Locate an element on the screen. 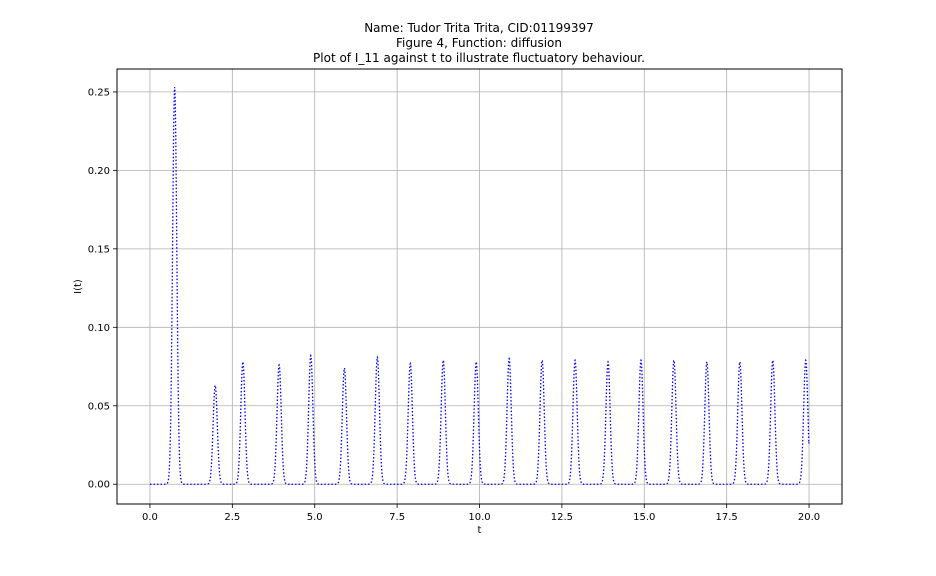 The image size is (936, 576). x-tick-label: 2.5 is located at coordinates (232, 517).